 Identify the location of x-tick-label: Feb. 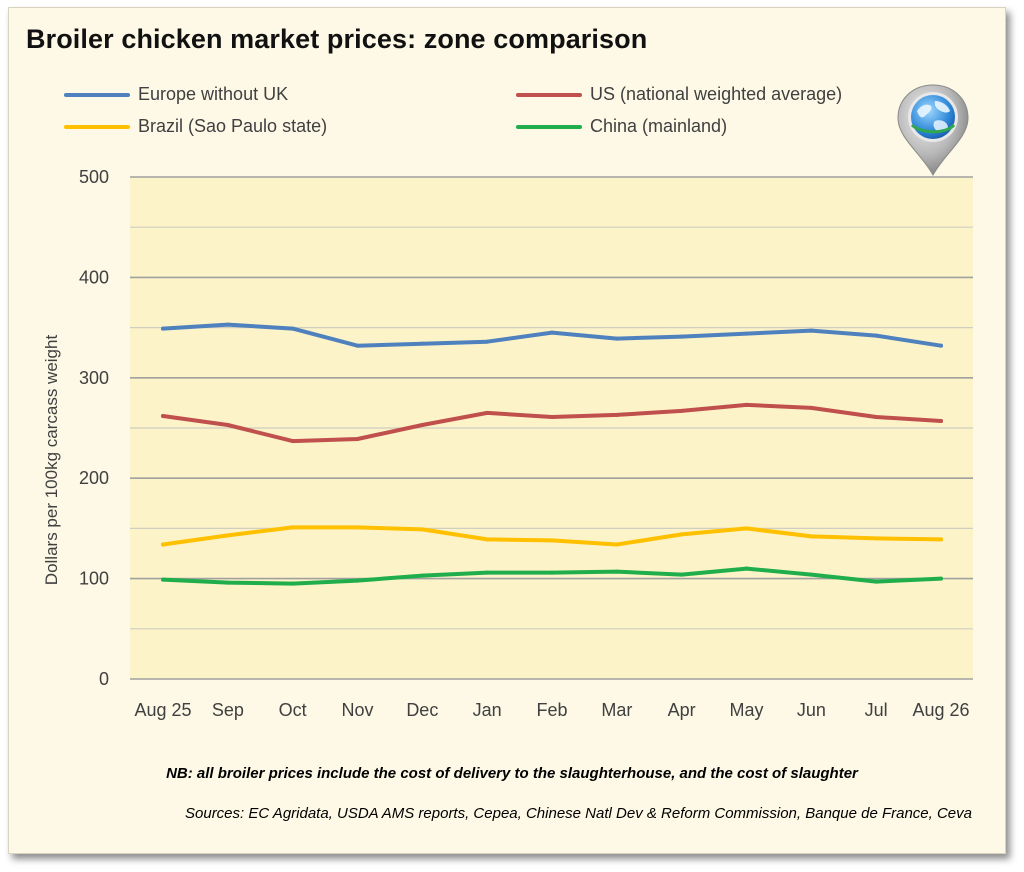
(551, 710).